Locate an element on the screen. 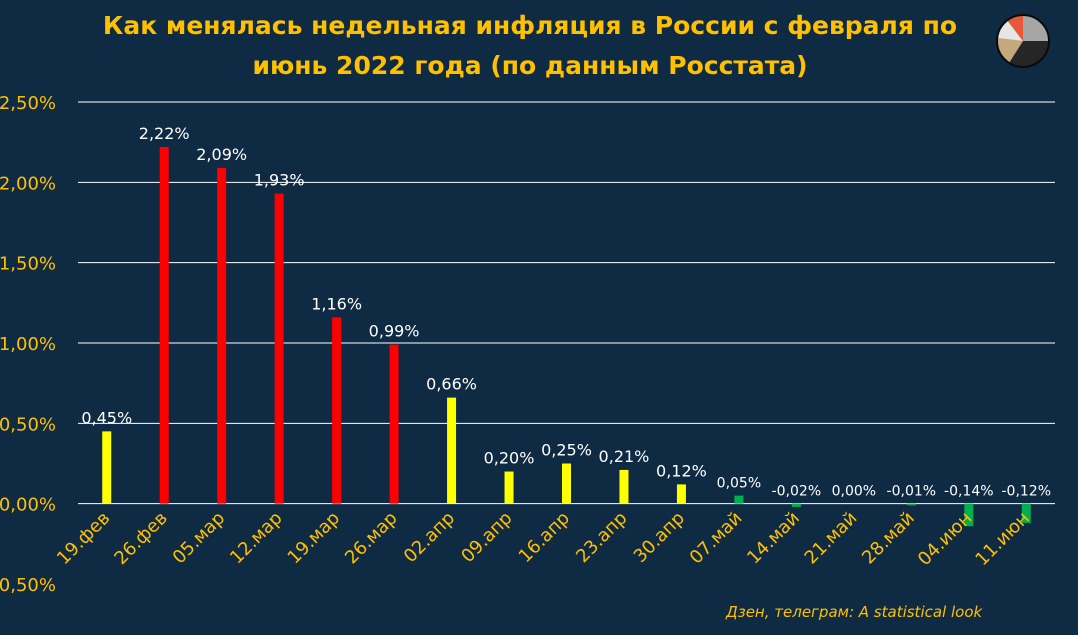  data-label: -0,02% is located at coordinates (797, 492).